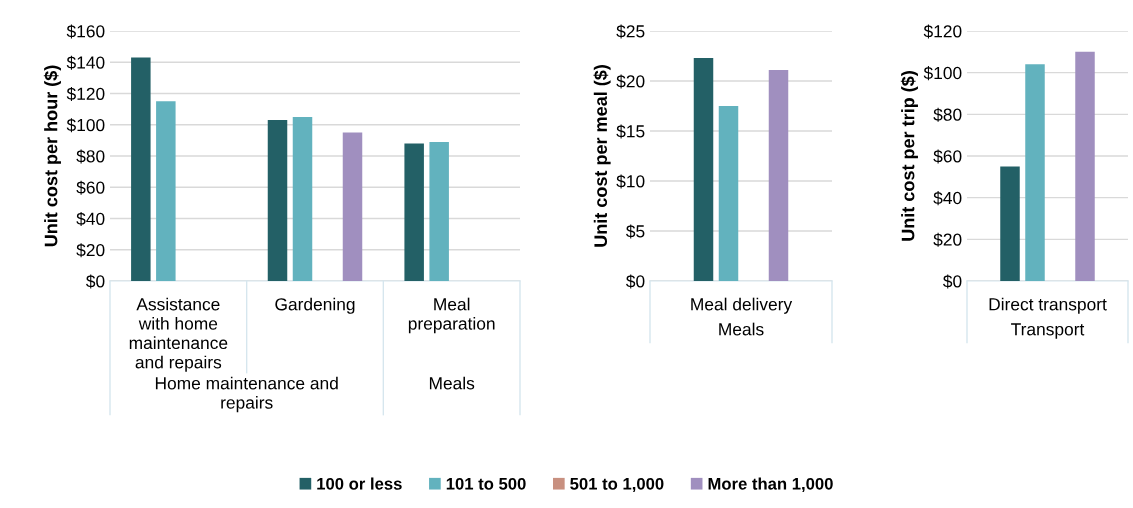 The image size is (1133, 508). What do you see at coordinates (630, 31) in the screenshot?
I see `y-tick-label: $25` at bounding box center [630, 31].